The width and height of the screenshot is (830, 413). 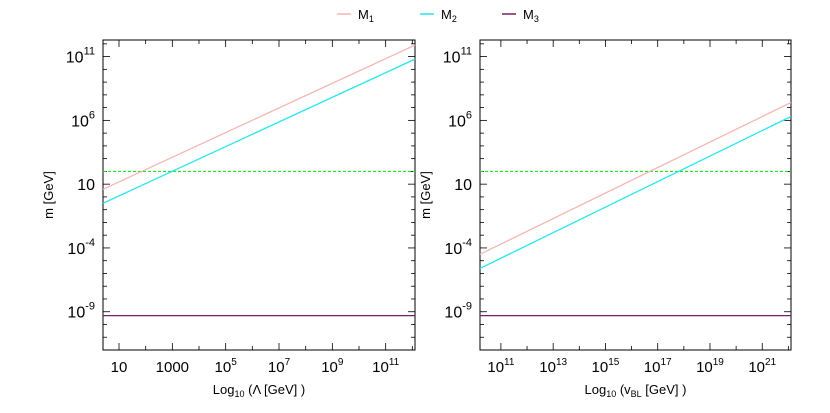 I want to click on x-tick-label: 10²¹, so click(x=762, y=366).